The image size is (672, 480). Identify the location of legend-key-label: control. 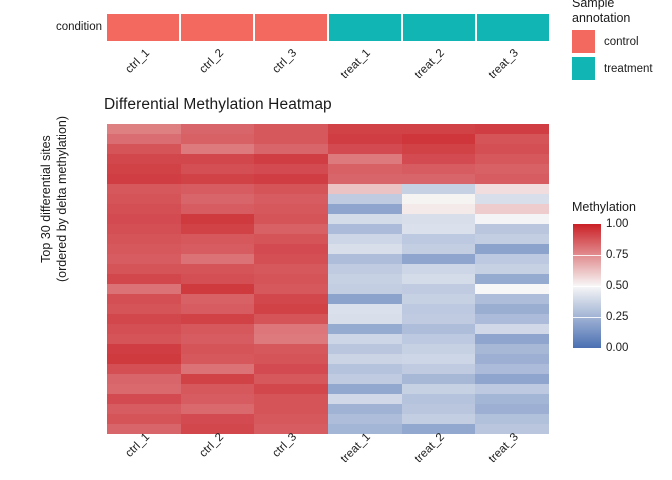
(621, 41).